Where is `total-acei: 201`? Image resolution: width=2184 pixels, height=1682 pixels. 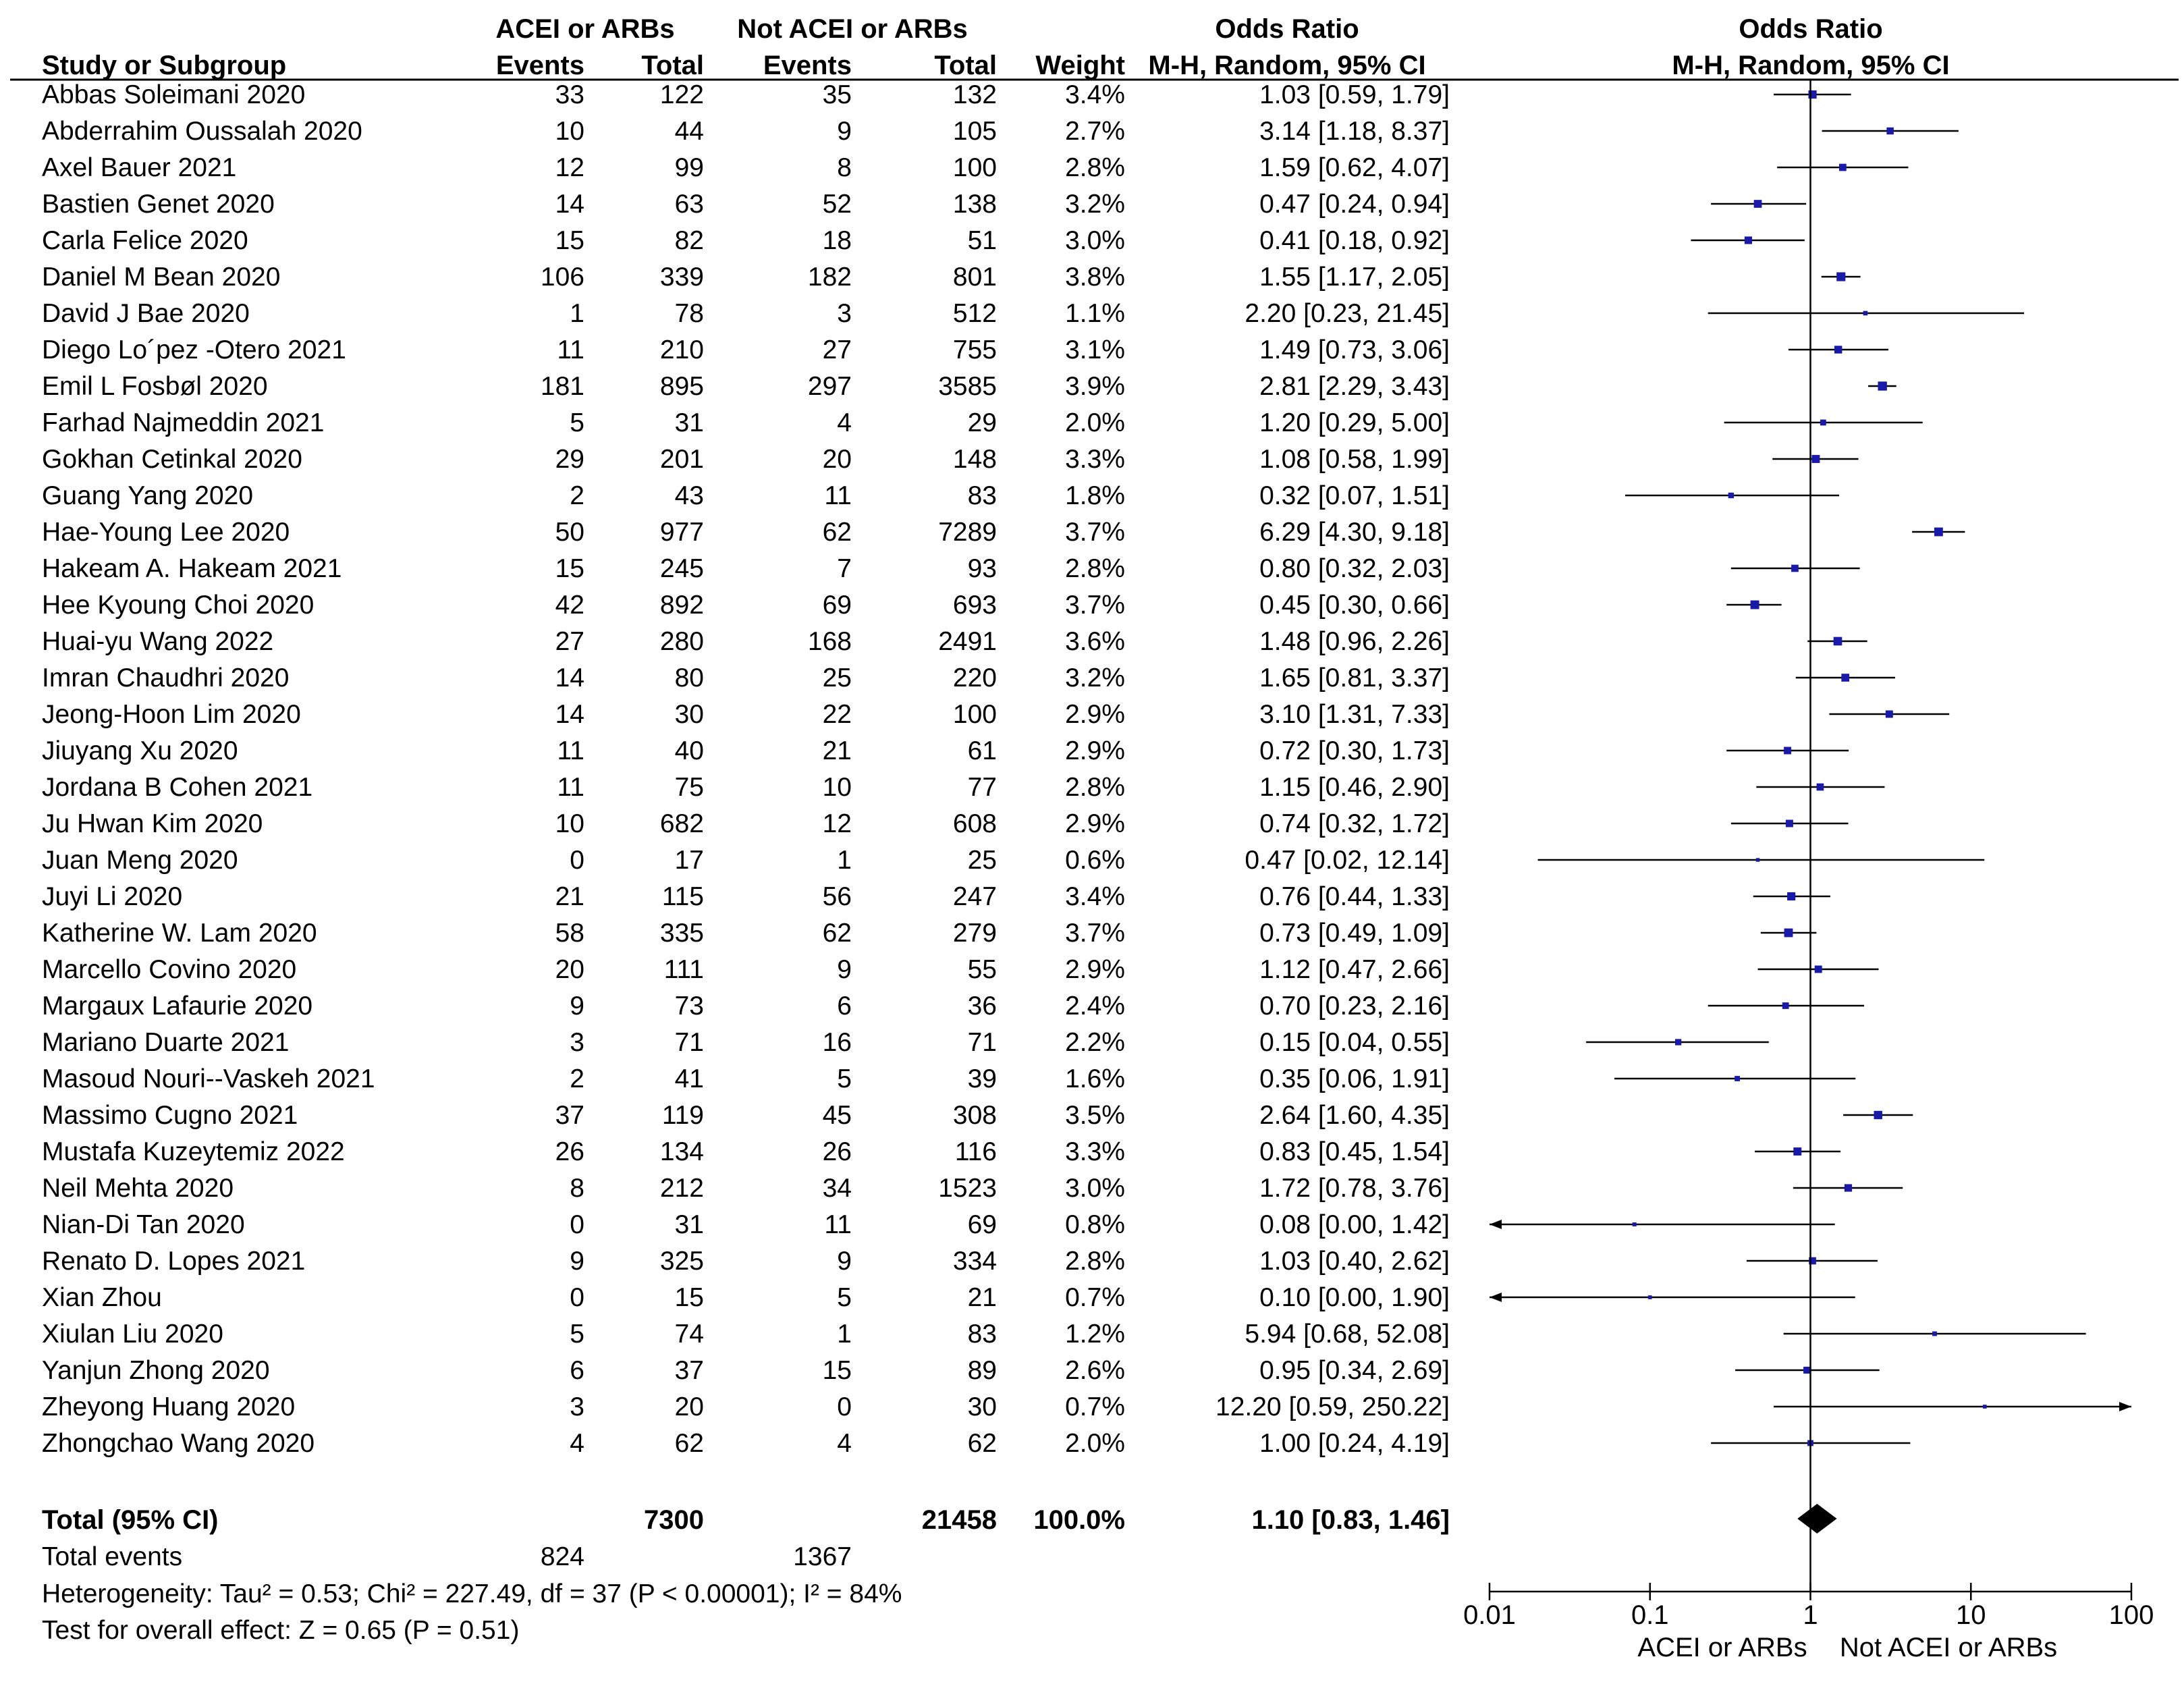 total-acei: 201 is located at coordinates (682, 460).